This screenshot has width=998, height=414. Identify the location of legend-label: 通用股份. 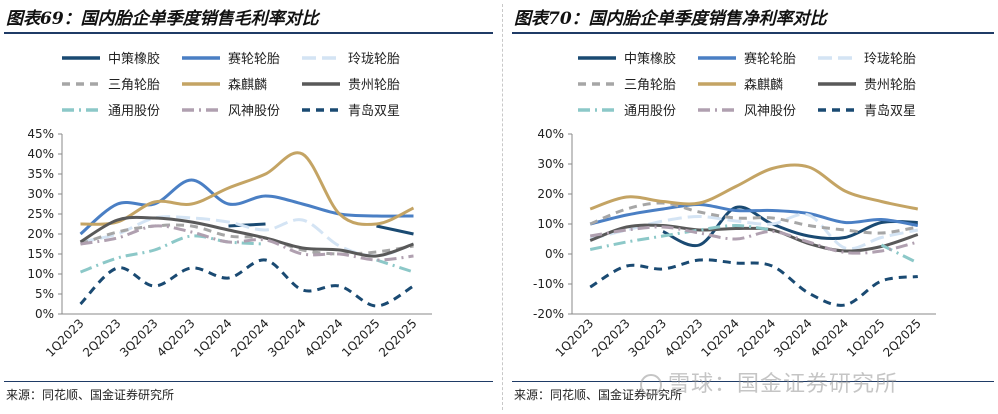
(134, 111).